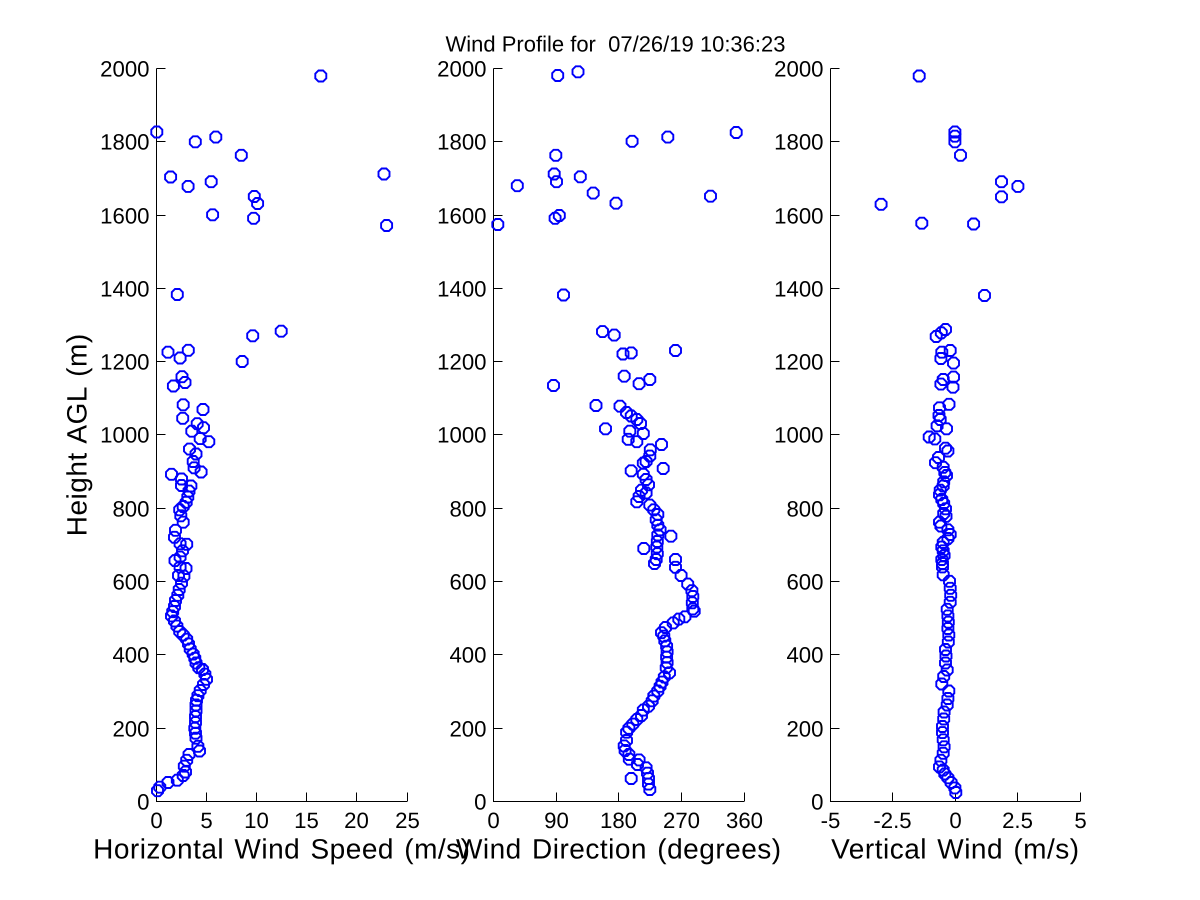 The image size is (1200, 900). What do you see at coordinates (619, 849) in the screenshot?
I see `svg-text: Wind Direction (degrees)` at bounding box center [619, 849].